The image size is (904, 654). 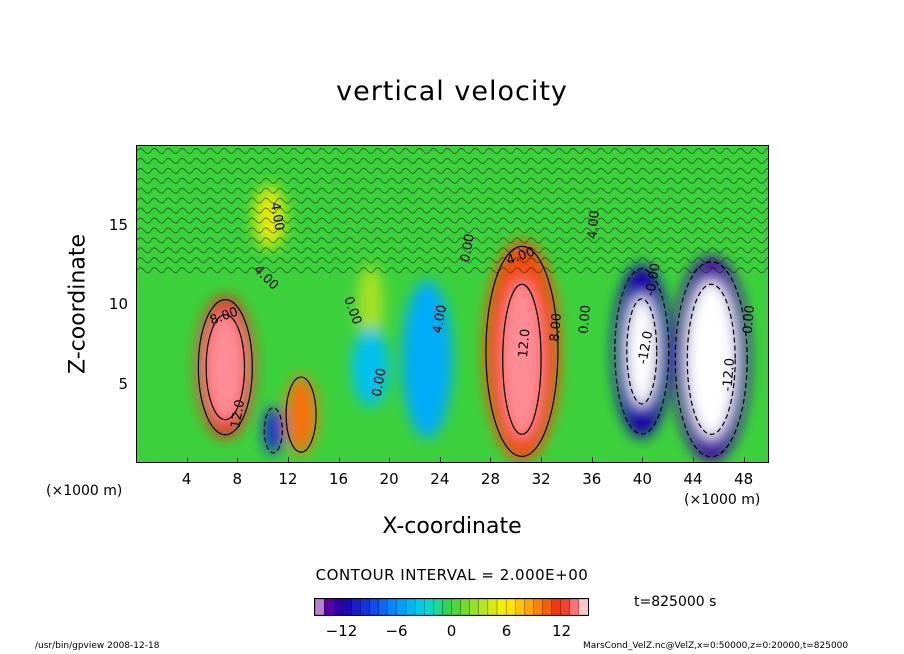 What do you see at coordinates (339, 479) in the screenshot?
I see `x-tick-label-3: 16` at bounding box center [339, 479].